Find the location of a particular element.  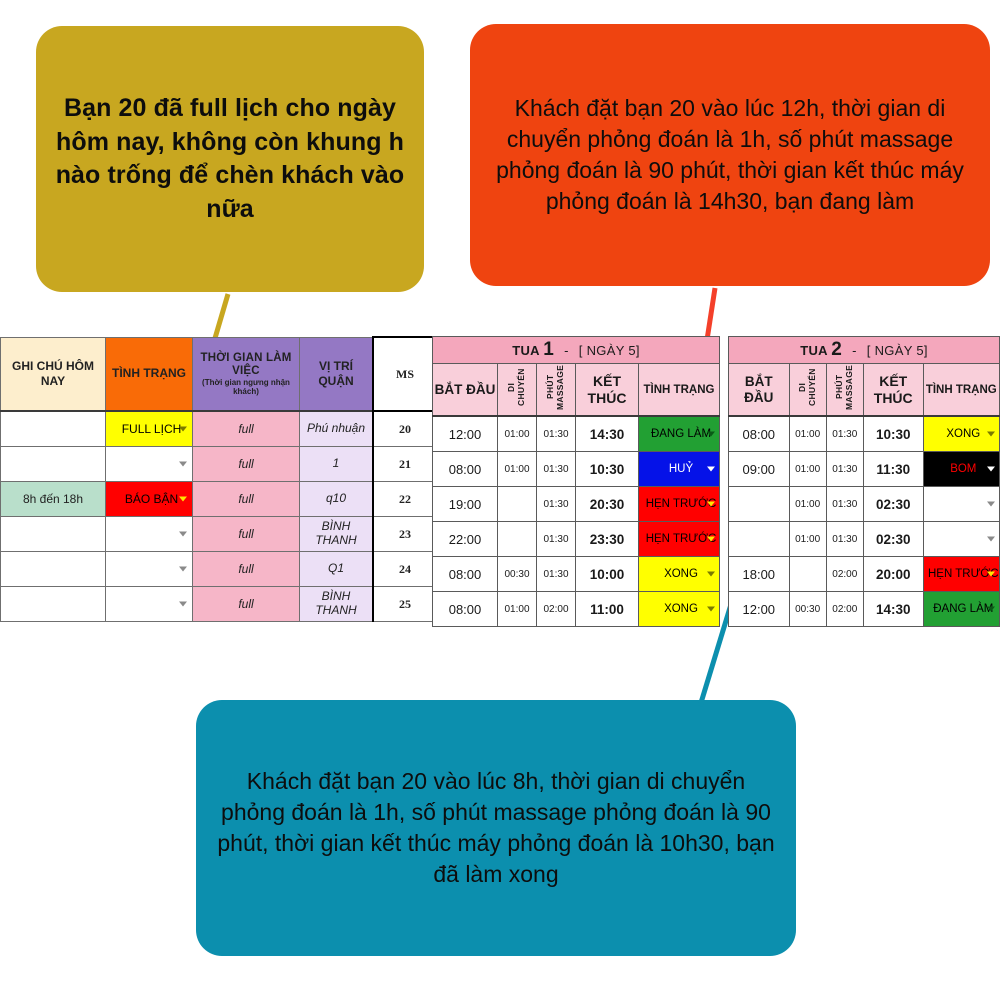

cell-position: Q1 is located at coordinates (336, 569).